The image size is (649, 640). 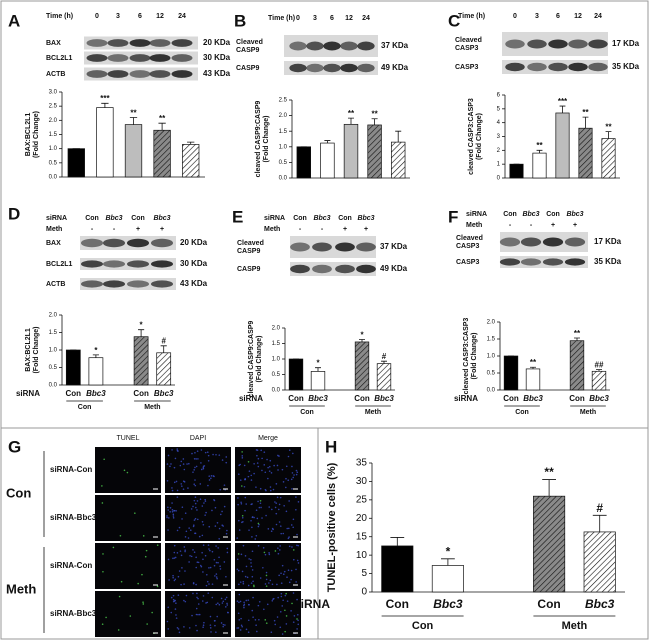 What do you see at coordinates (191, 161) in the screenshot?
I see `bar` at bounding box center [191, 161].